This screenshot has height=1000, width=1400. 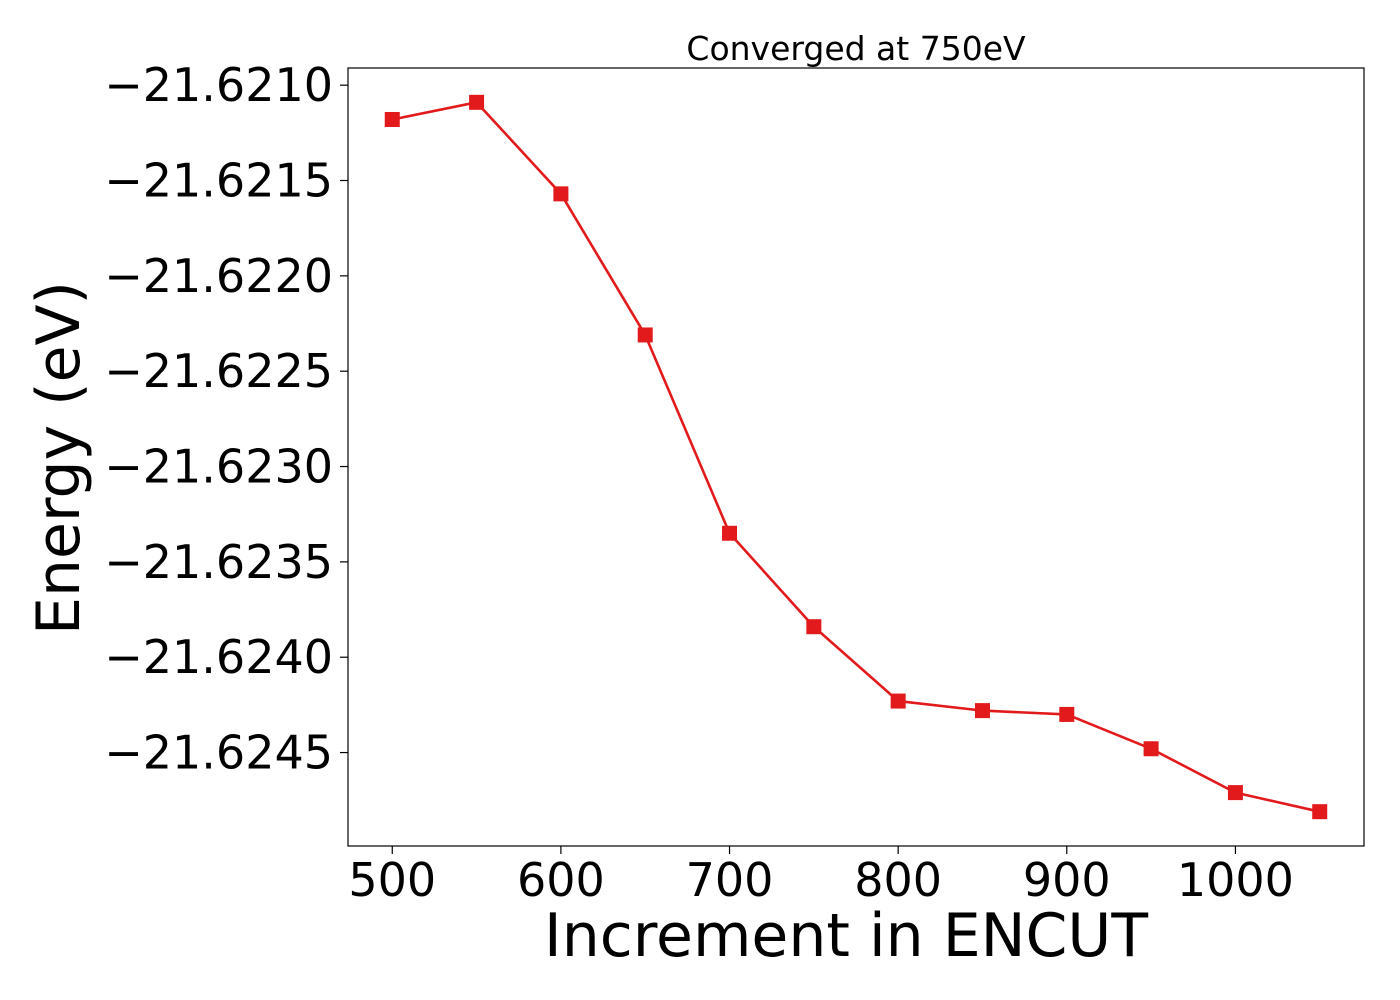 What do you see at coordinates (59, 458) in the screenshot?
I see `y-axis-label: Energy (eV)` at bounding box center [59, 458].